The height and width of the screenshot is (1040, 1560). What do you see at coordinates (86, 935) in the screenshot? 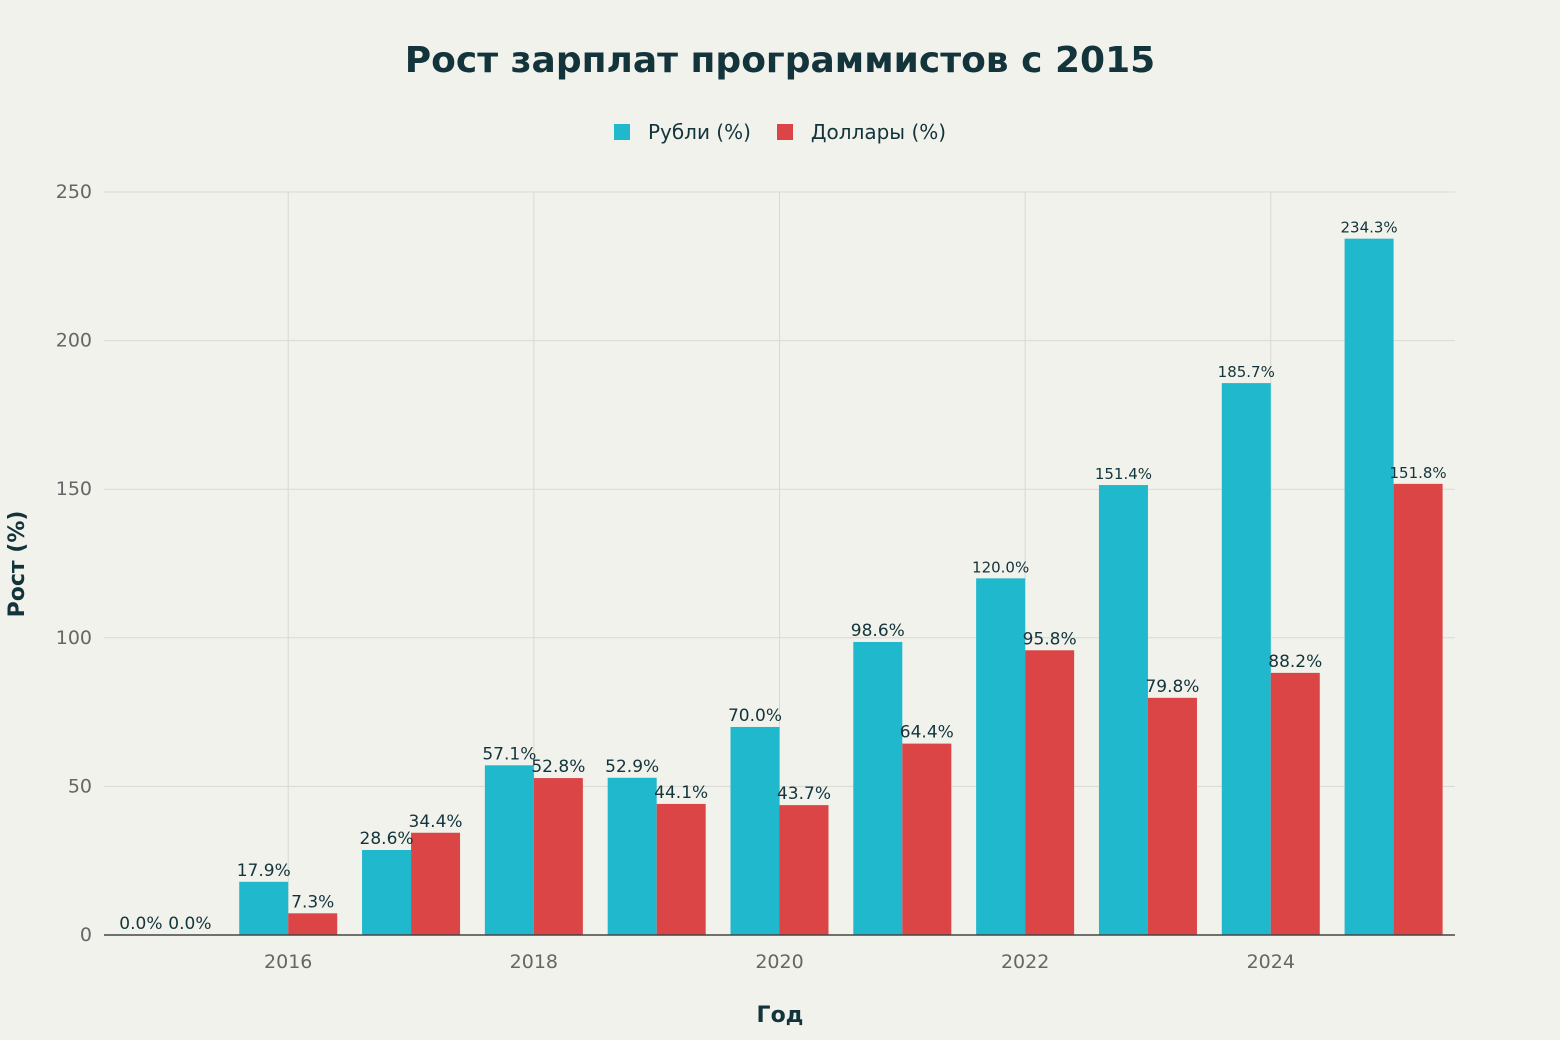
I see `y-tick-label: 0` at bounding box center [86, 935].